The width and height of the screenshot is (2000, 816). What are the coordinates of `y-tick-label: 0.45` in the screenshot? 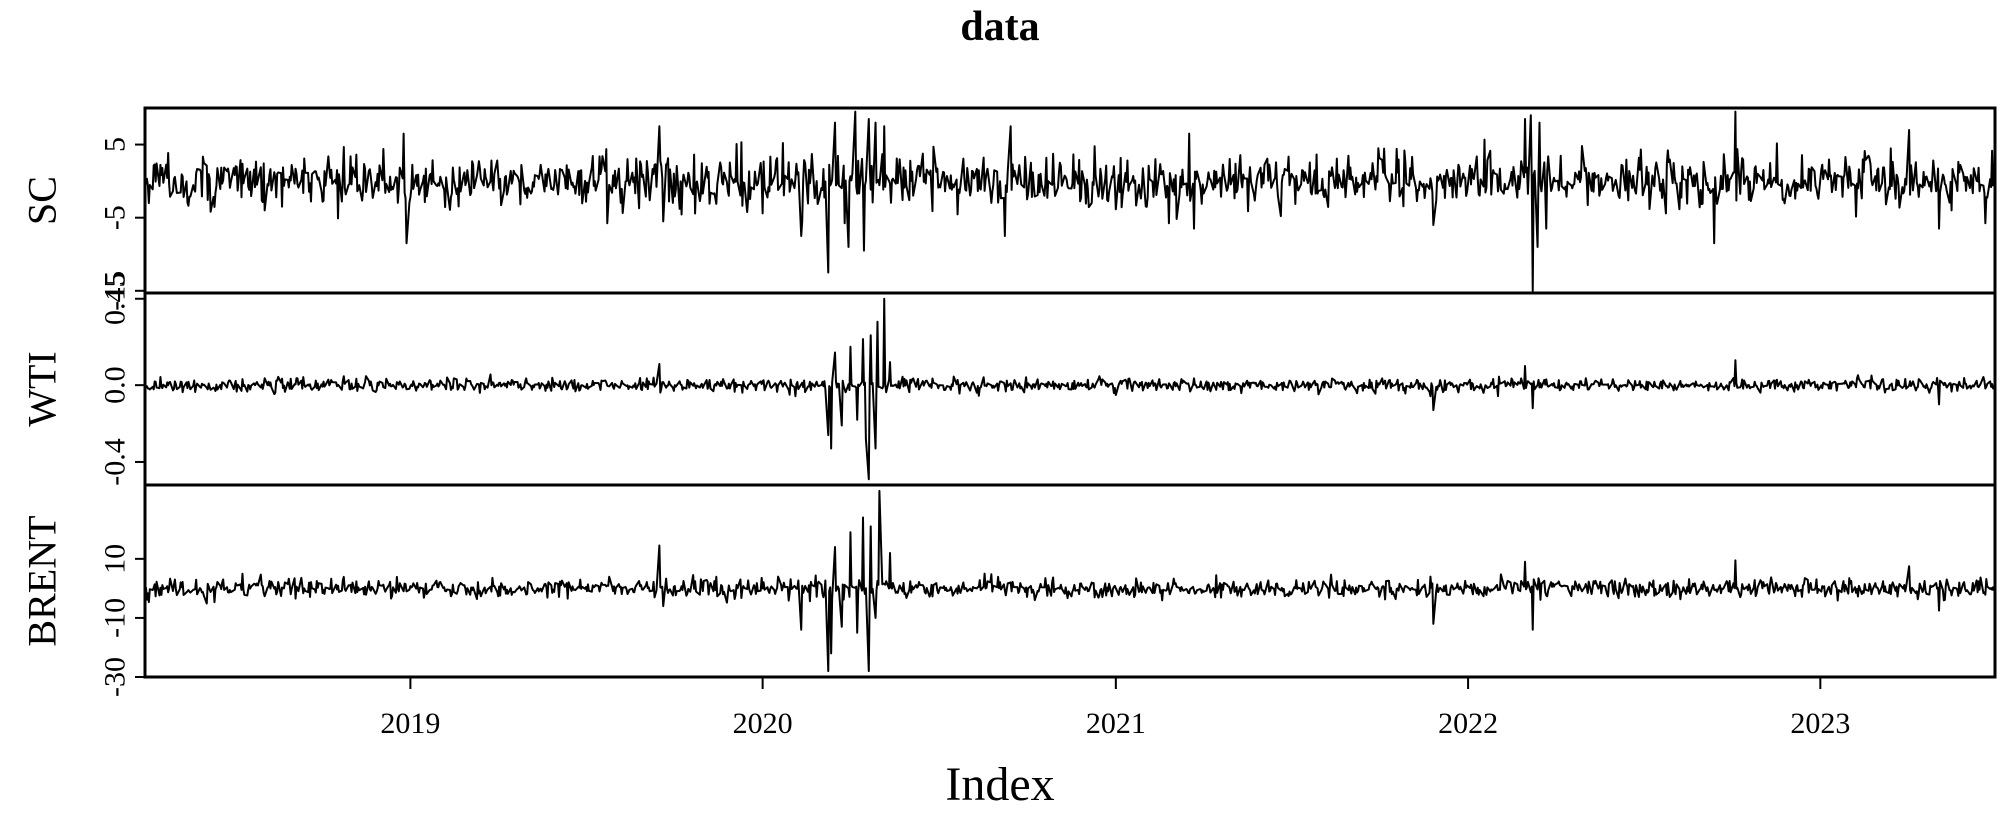 It's located at (115, 299).